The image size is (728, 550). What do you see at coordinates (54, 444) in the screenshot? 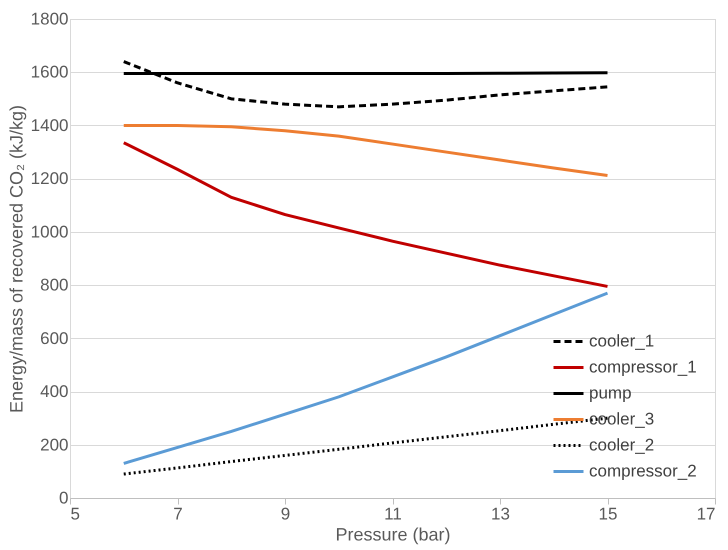
I see `y-tick-label: 200` at bounding box center [54, 444].